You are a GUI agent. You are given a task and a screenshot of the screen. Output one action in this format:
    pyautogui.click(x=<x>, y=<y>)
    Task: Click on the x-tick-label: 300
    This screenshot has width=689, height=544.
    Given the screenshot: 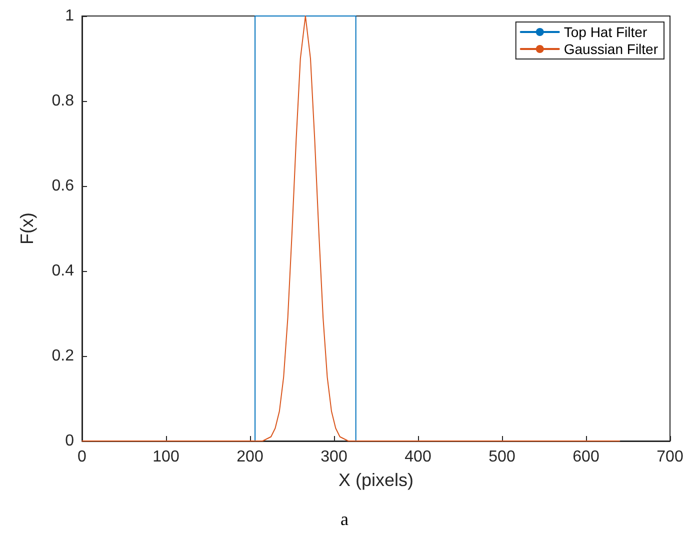 What is the action you would take?
    pyautogui.click(x=334, y=457)
    